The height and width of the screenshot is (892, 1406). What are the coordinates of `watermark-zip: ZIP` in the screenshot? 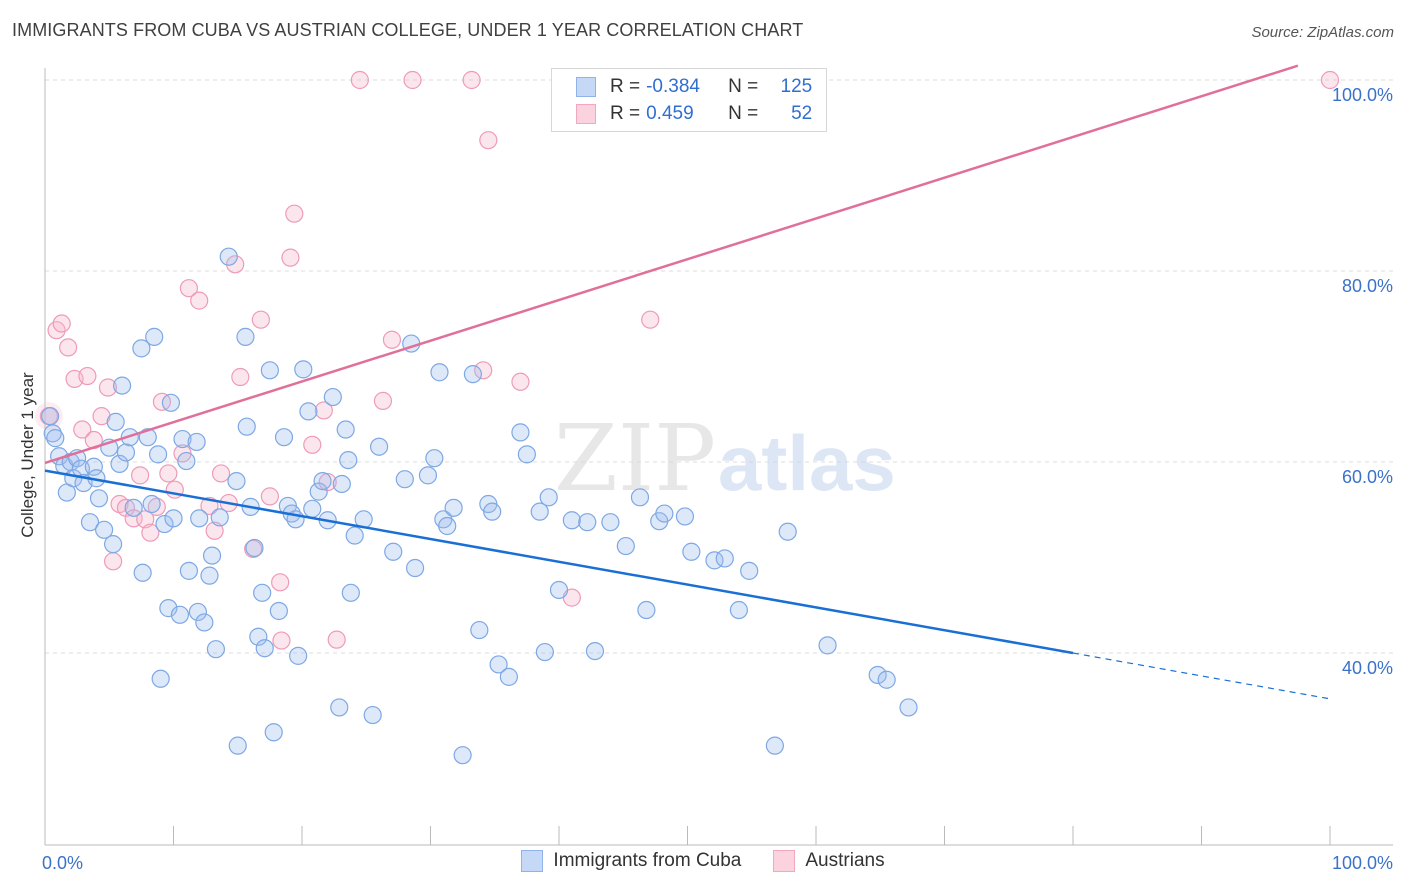 It's located at (635, 458).